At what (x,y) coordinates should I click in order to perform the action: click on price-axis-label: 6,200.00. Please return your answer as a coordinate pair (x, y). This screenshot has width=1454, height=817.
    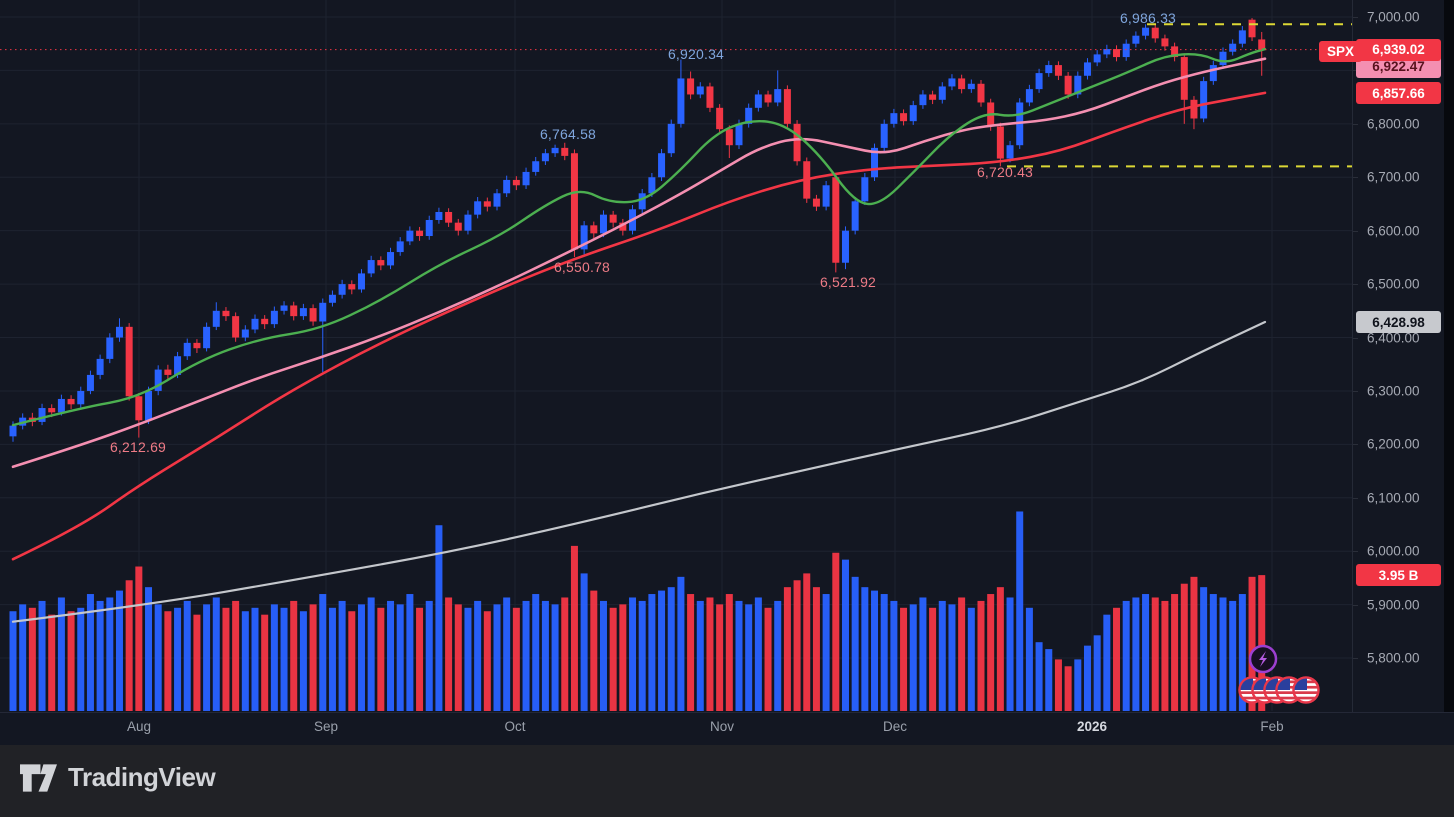
    Looking at the image, I should click on (1393, 444).